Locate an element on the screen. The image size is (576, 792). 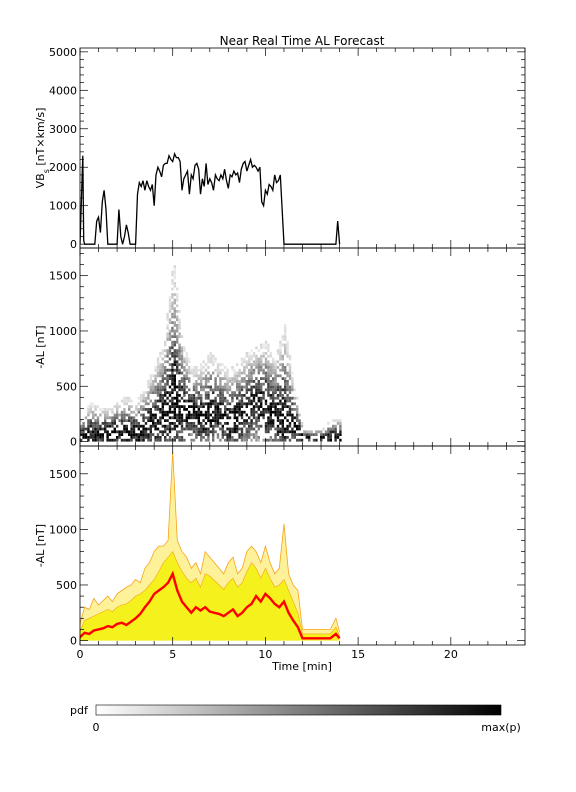
x-axis: Time [min] 0 5 10 15 20 is located at coordinates (267, 660).